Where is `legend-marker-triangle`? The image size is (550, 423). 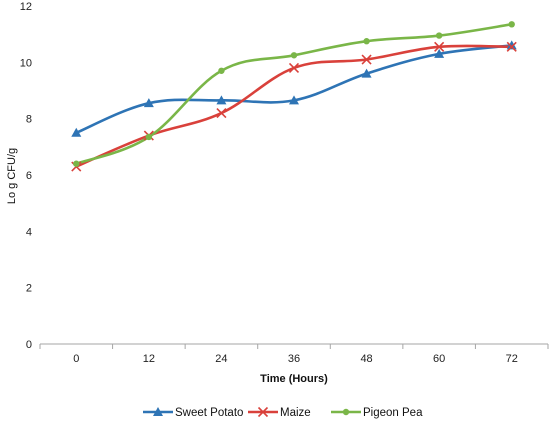 legend-marker-triangle is located at coordinates (158, 411).